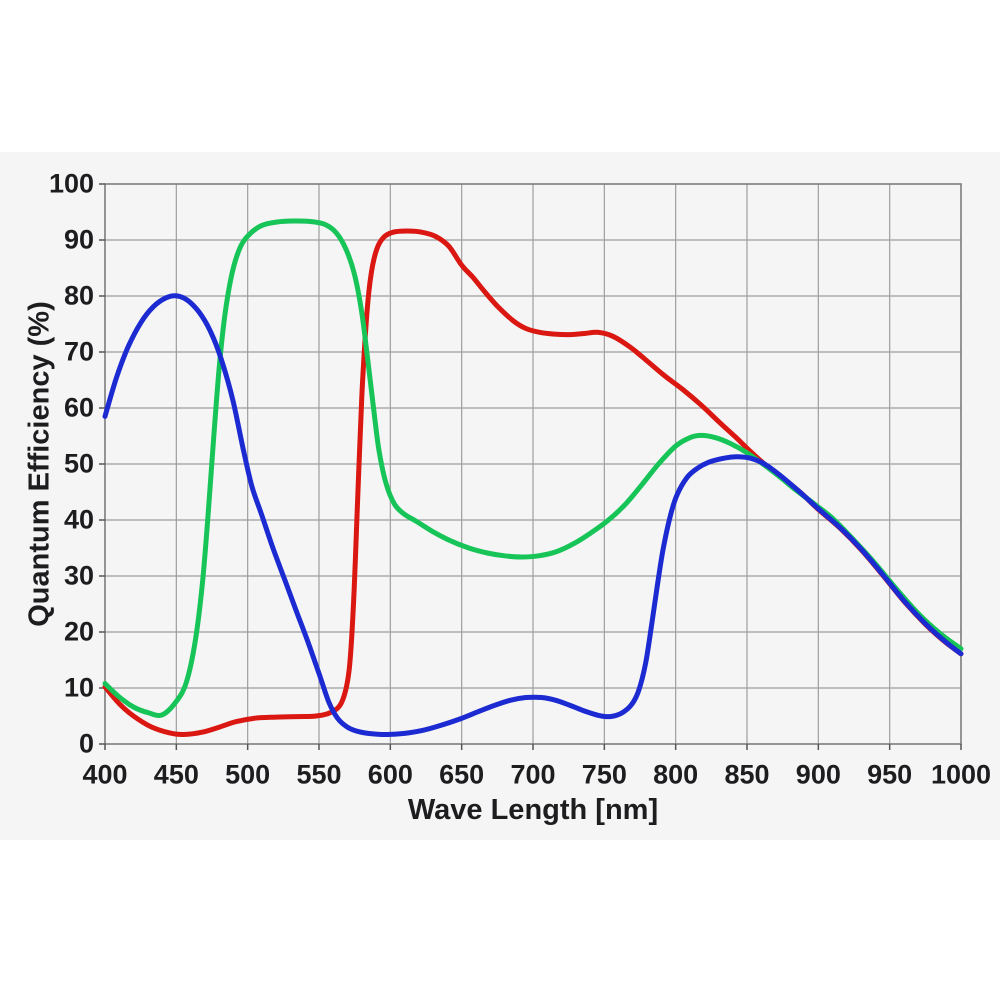 The image size is (1000, 1000). What do you see at coordinates (78, 575) in the screenshot?
I see `y-tick-label: 30` at bounding box center [78, 575].